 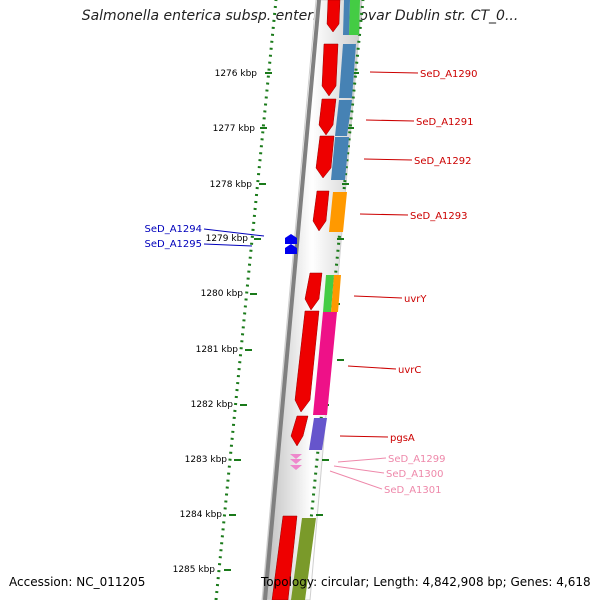 What do you see at coordinates (445, 122) in the screenshot?
I see `gene-label-sed-a1291: SeD_A1291` at bounding box center [445, 122].